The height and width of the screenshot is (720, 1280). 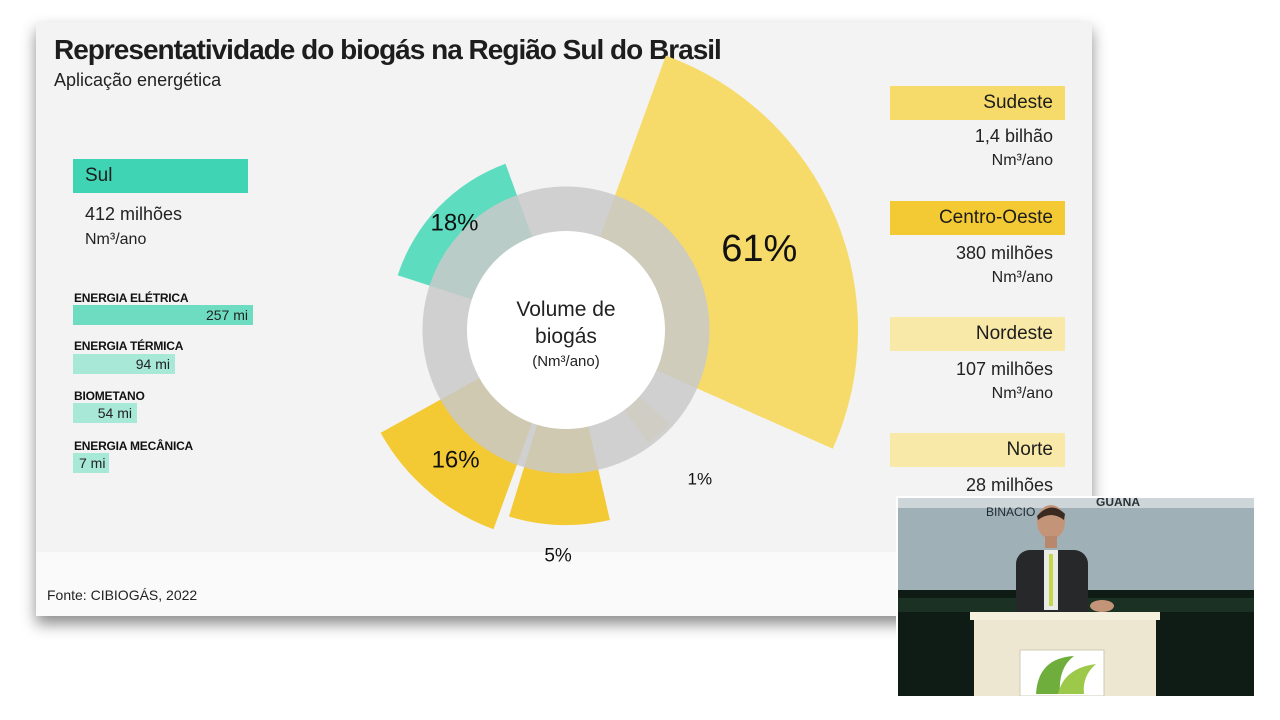 I want to click on chart-center-line2: biogás, so click(x=566, y=336).